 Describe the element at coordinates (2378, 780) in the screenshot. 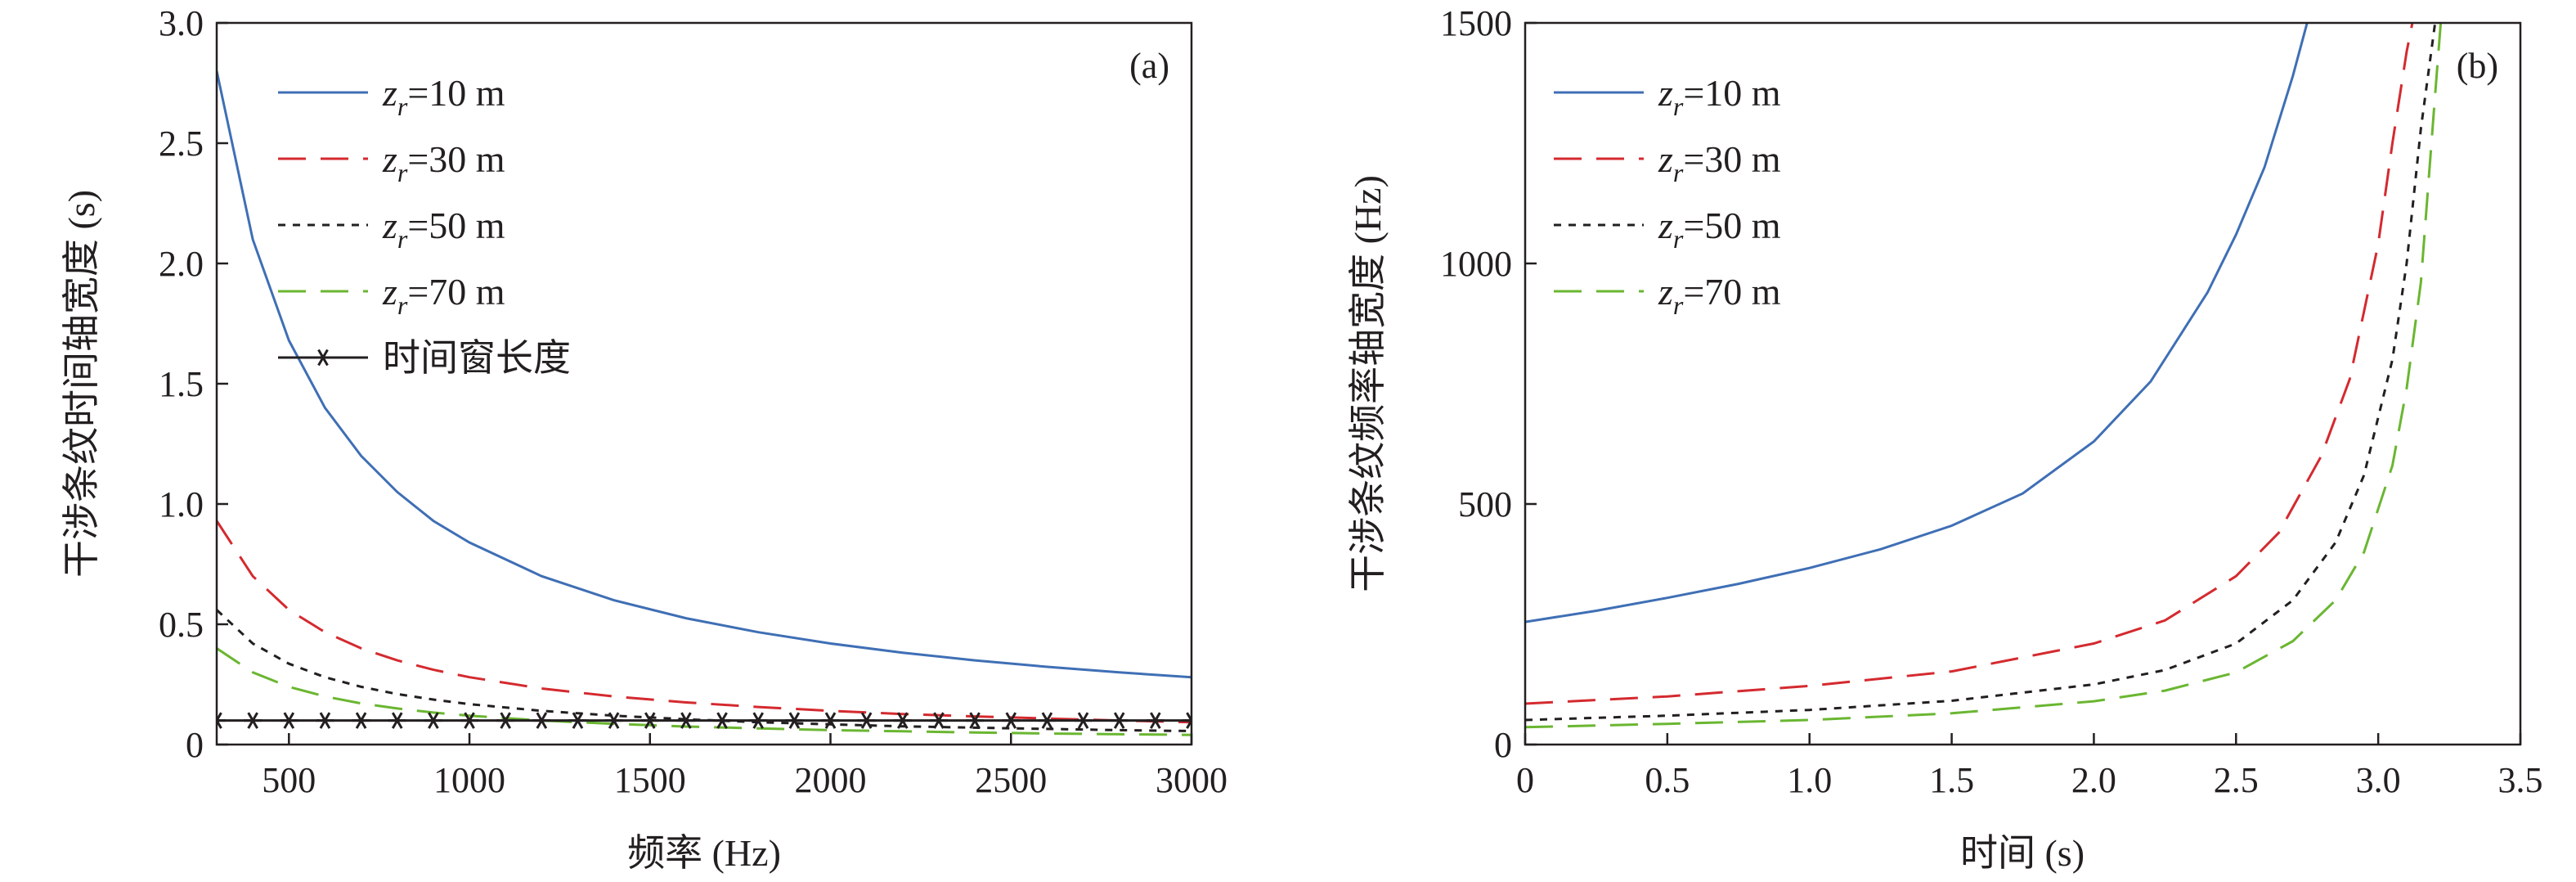

I see `x-tick-label: 3.0` at that location.